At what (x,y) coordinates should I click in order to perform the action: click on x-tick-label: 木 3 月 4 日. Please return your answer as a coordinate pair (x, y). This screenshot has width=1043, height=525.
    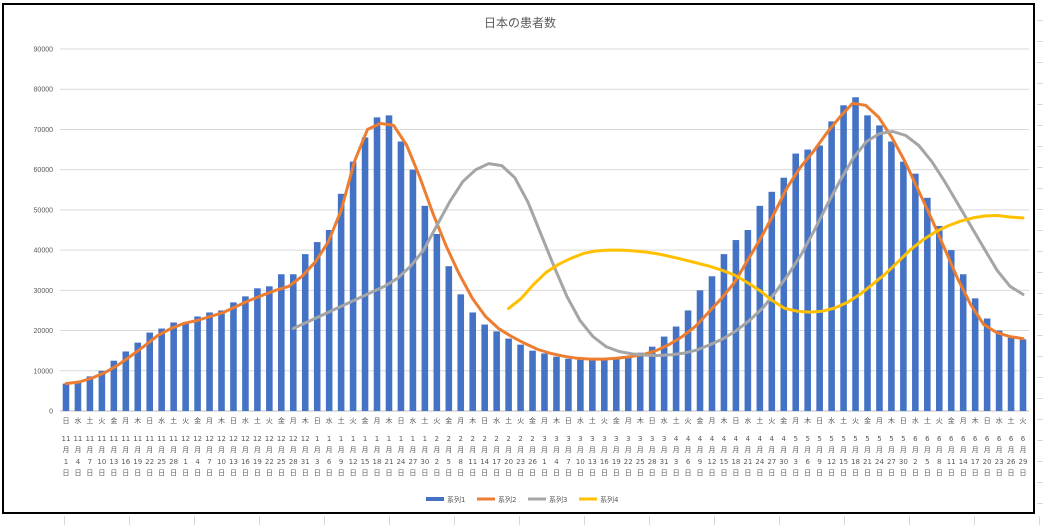
    Looking at the image, I should click on (556, 446).